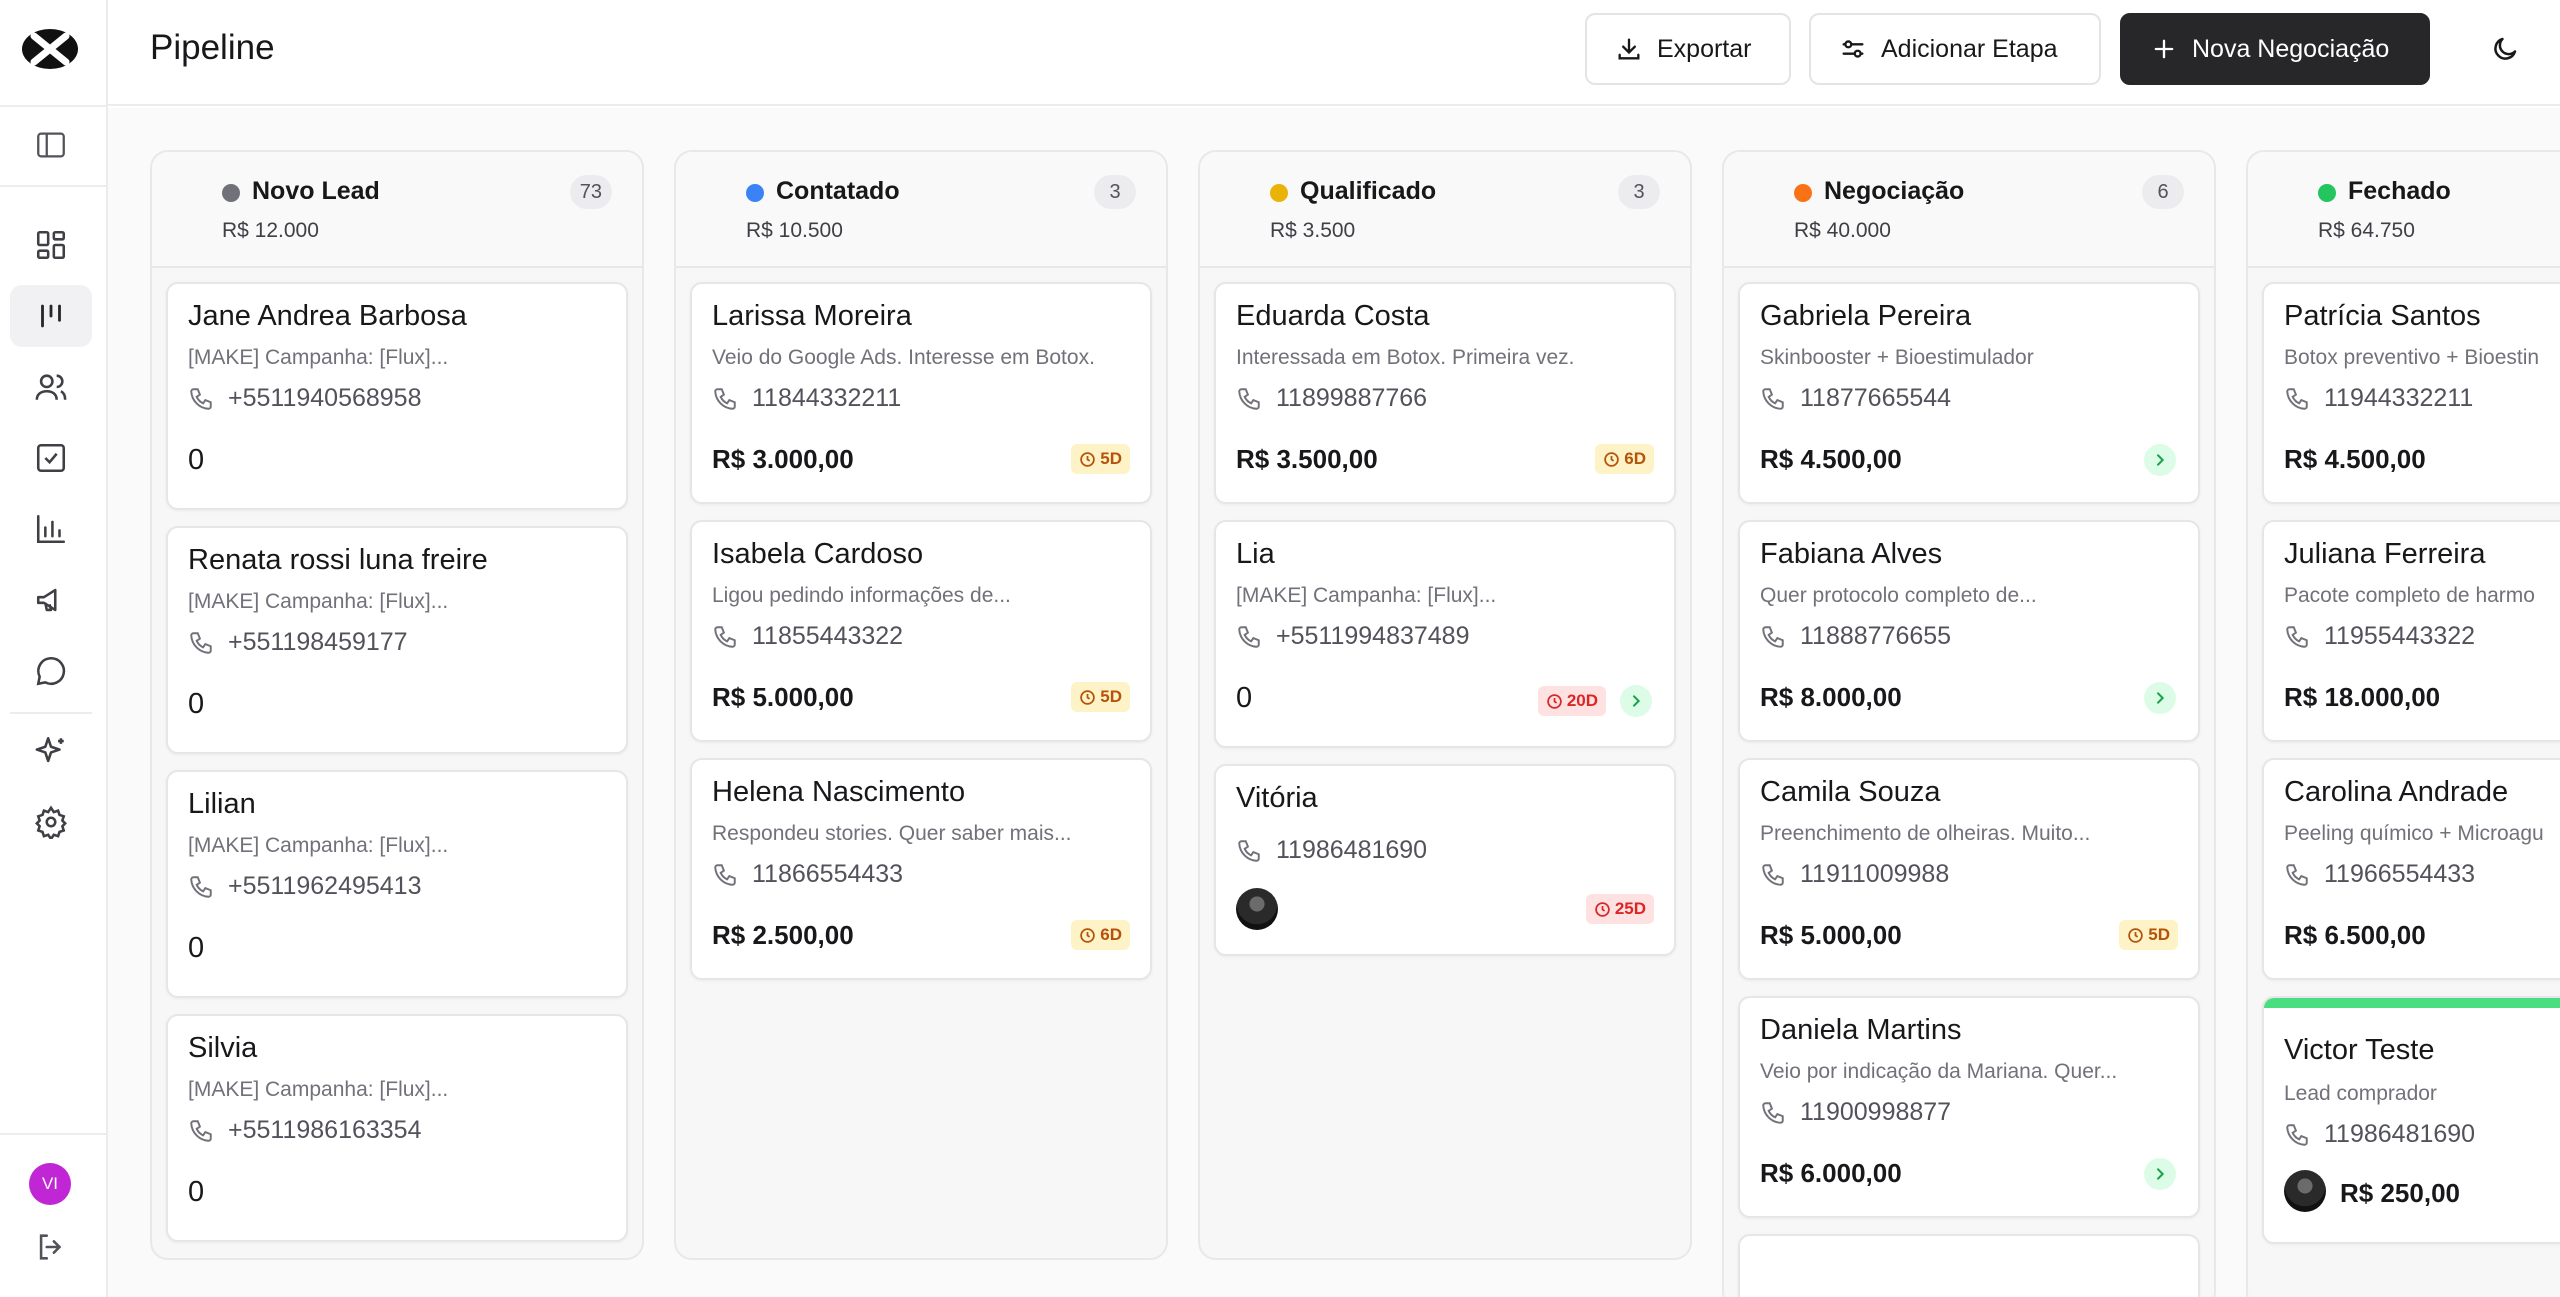 This screenshot has height=1297, width=2560. Describe the element at coordinates (50, 1184) in the screenshot. I see `avatar: VI` at that location.